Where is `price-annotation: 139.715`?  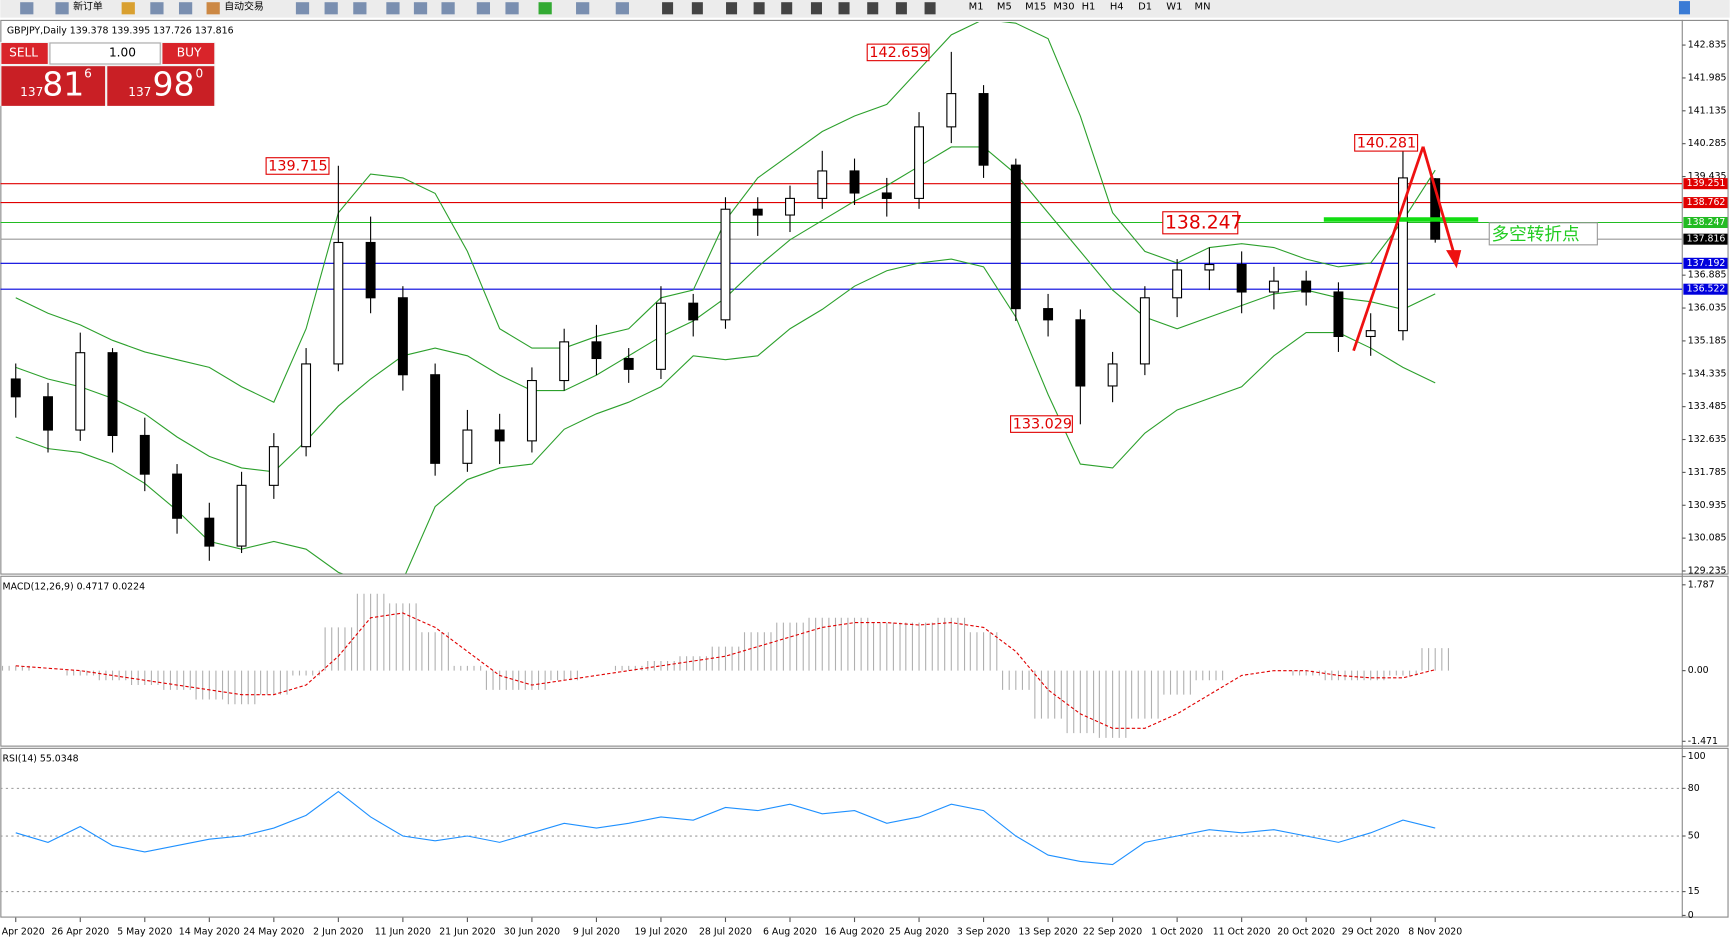 price-annotation: 139.715 is located at coordinates (297, 167).